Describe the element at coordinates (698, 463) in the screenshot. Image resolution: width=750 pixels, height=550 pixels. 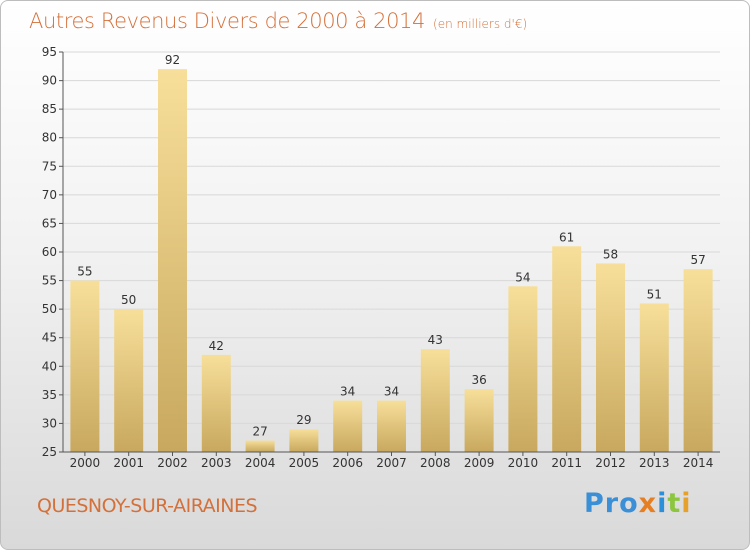
I see `x-tick-label: 2014` at that location.